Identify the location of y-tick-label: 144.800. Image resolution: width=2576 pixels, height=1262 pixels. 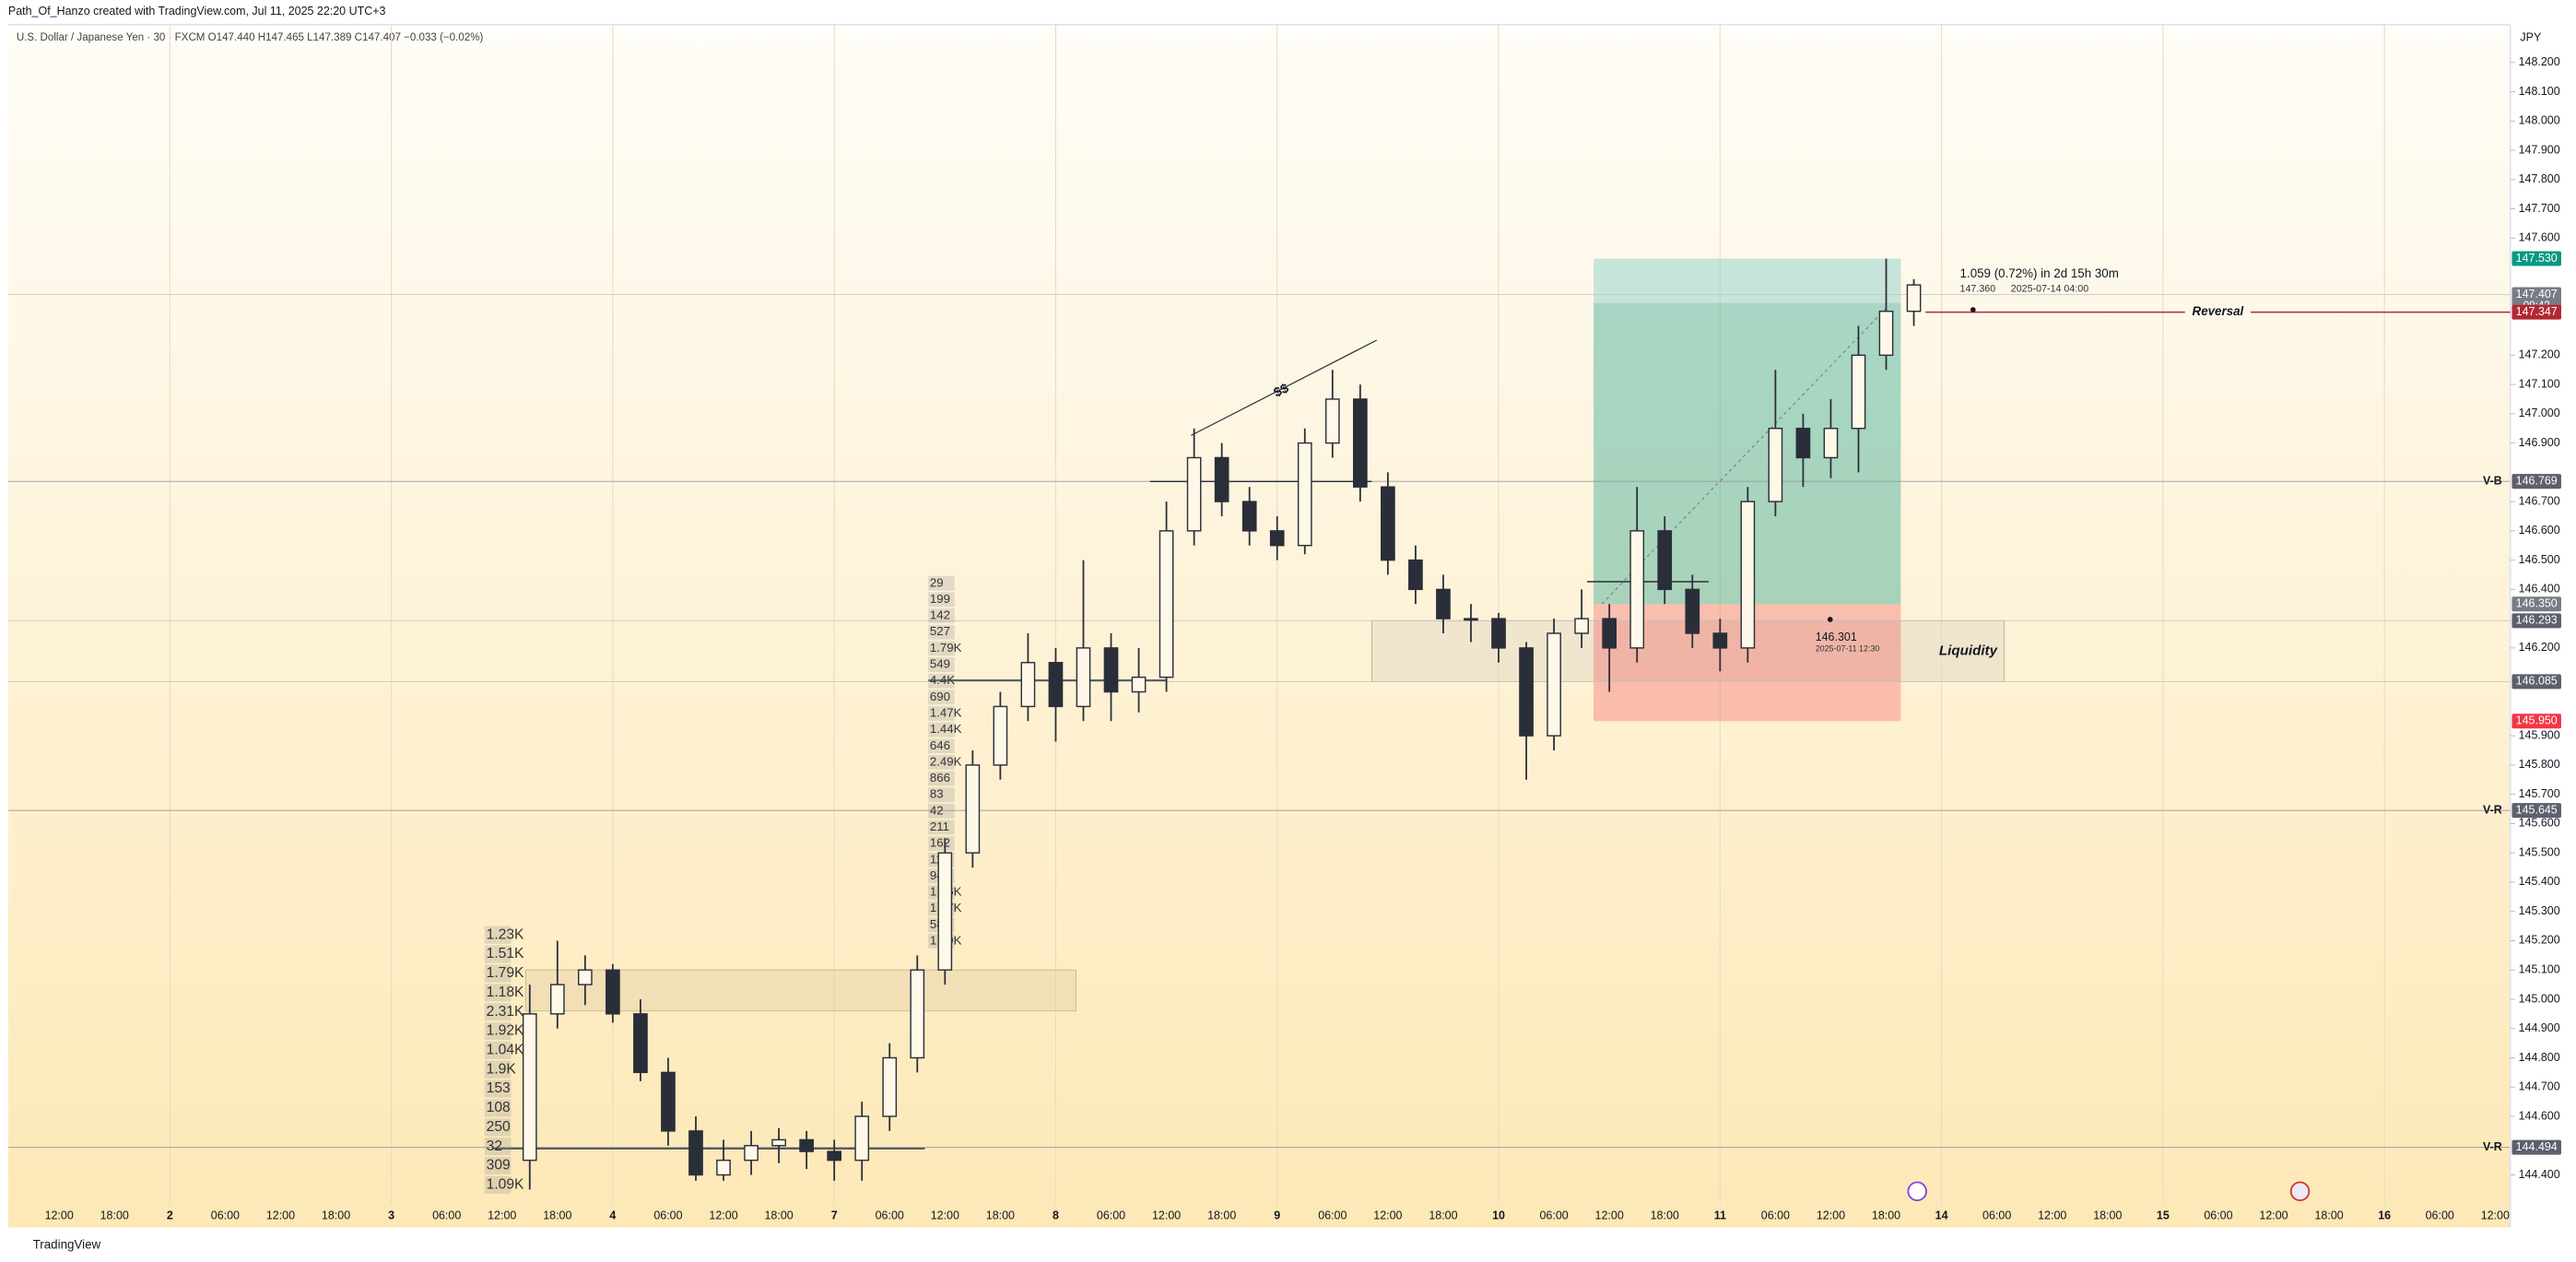
(2539, 1057).